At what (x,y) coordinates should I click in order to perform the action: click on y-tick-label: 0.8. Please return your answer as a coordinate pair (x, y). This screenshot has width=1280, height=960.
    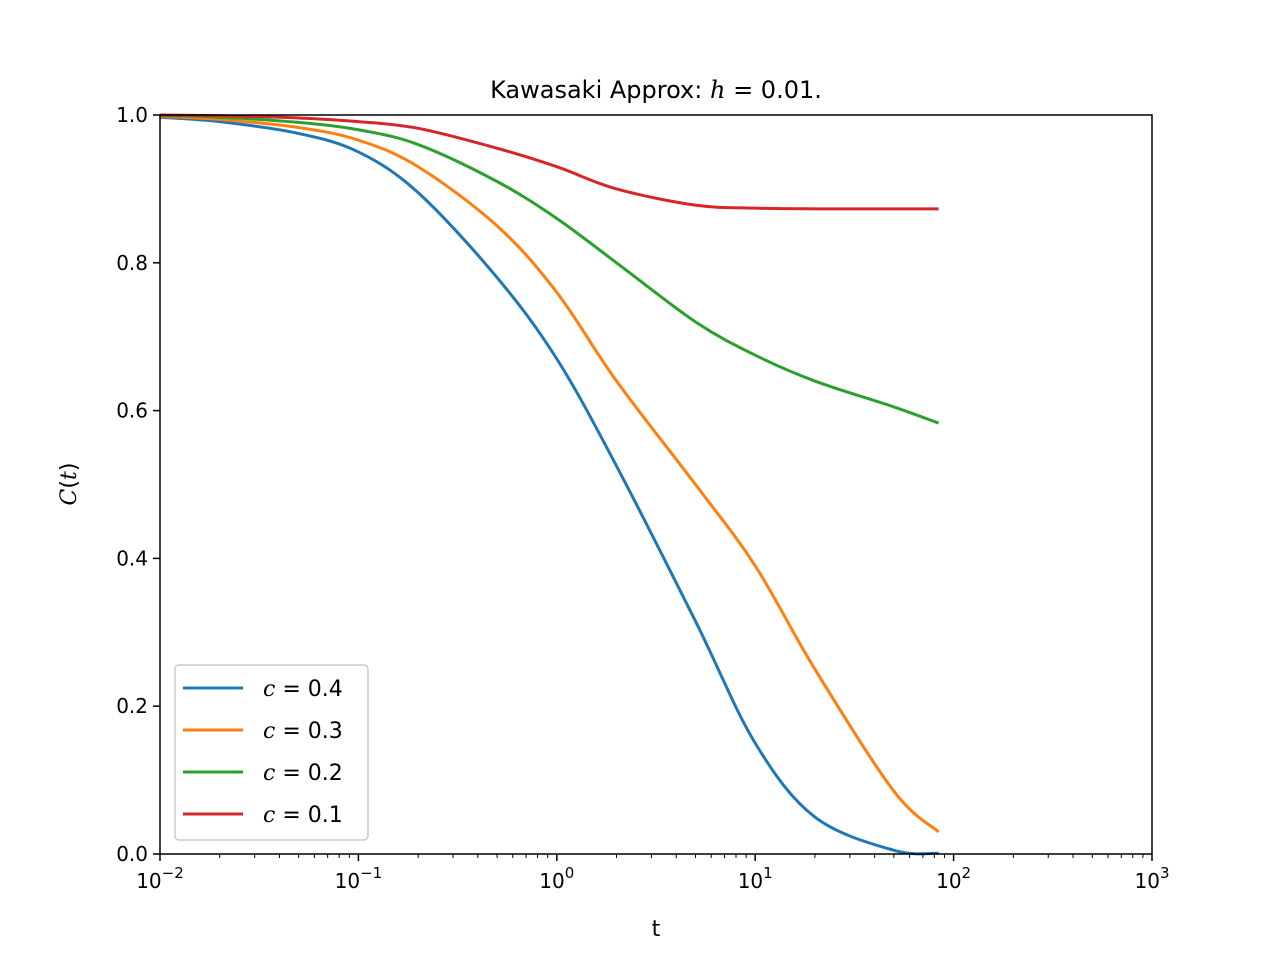
    Looking at the image, I should click on (132, 263).